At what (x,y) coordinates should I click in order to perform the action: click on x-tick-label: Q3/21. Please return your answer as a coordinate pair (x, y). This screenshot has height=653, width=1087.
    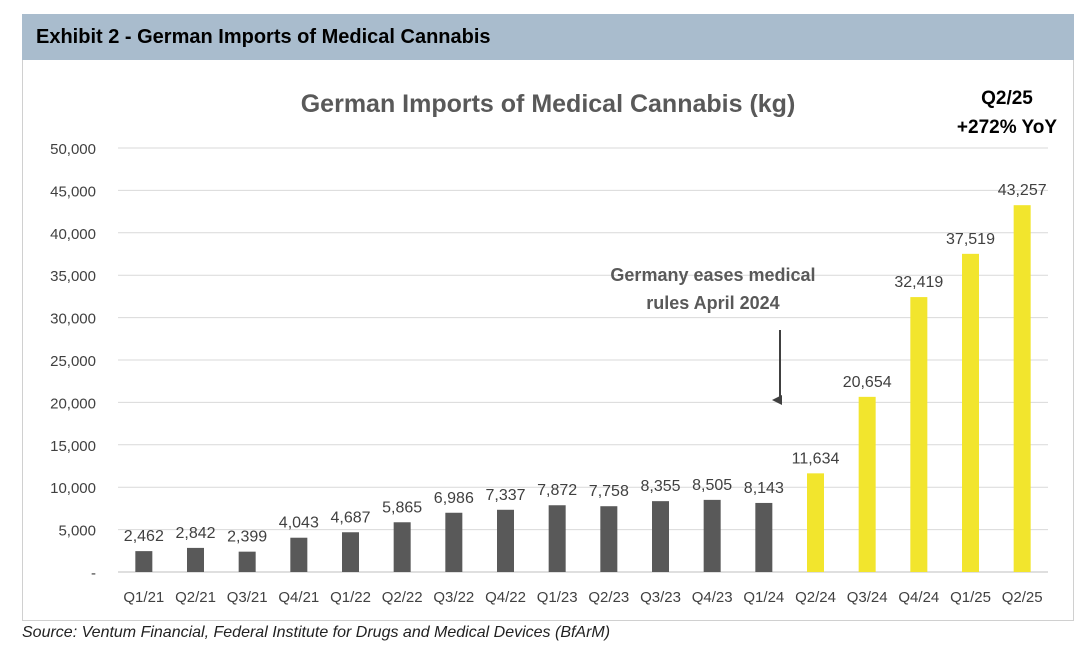
    Looking at the image, I should click on (247, 597).